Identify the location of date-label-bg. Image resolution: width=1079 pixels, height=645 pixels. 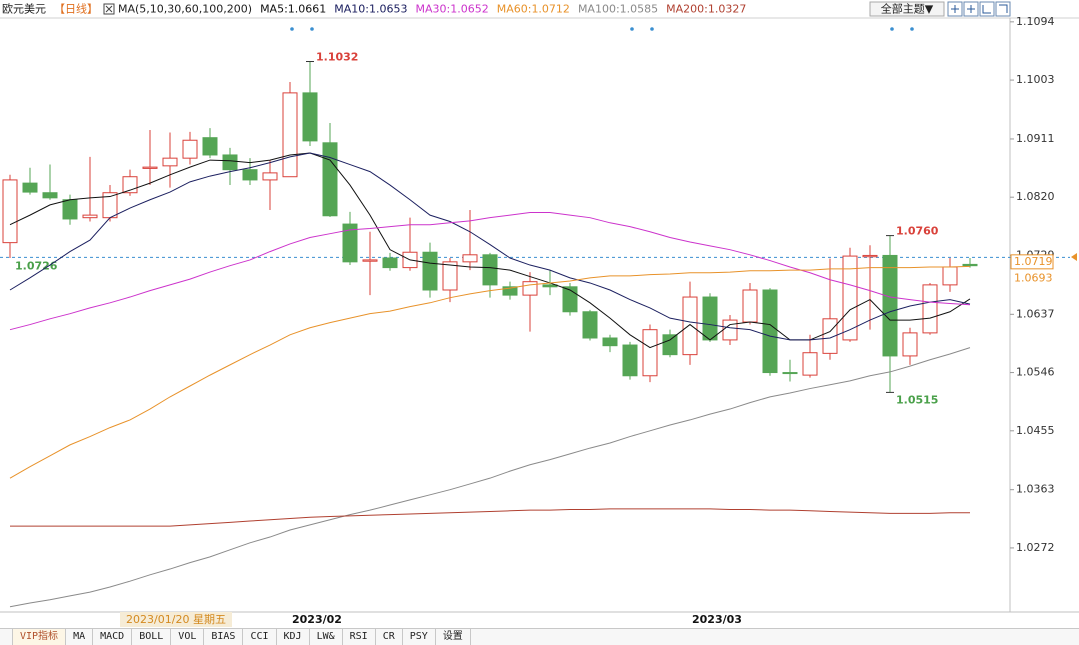
(176, 619).